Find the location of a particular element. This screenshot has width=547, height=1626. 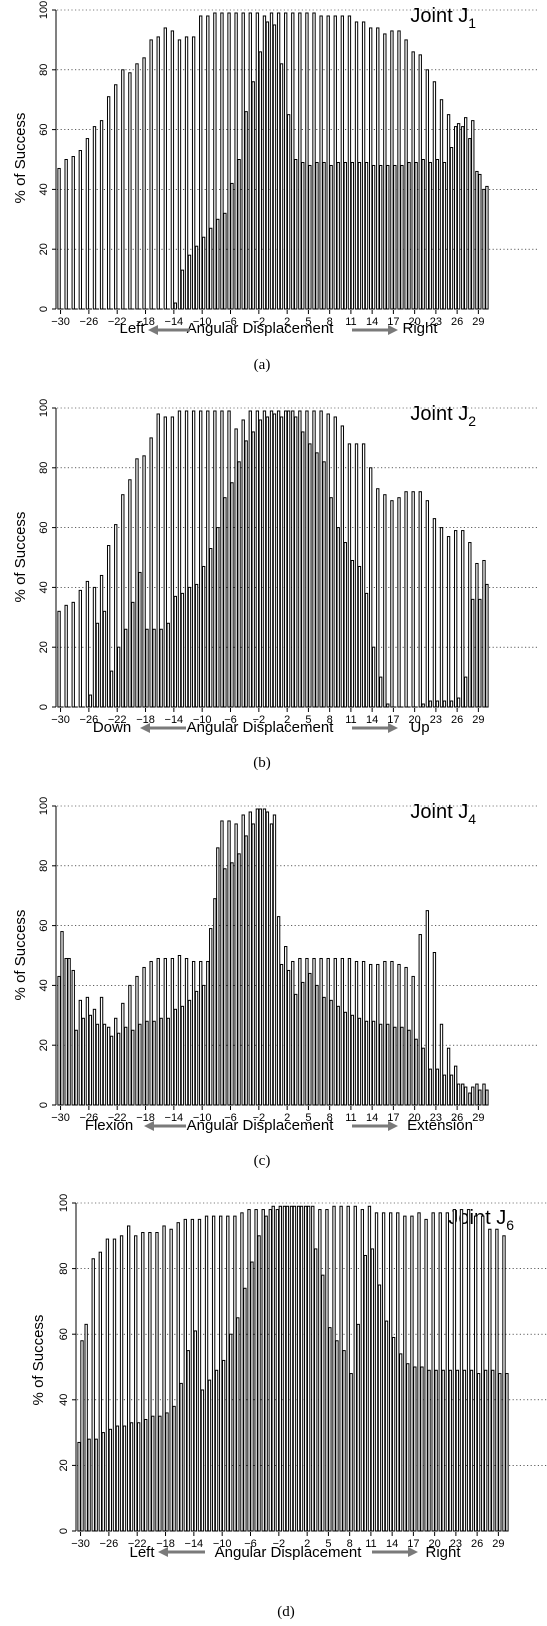

x-tick-label: 26 is located at coordinates (457, 1118).